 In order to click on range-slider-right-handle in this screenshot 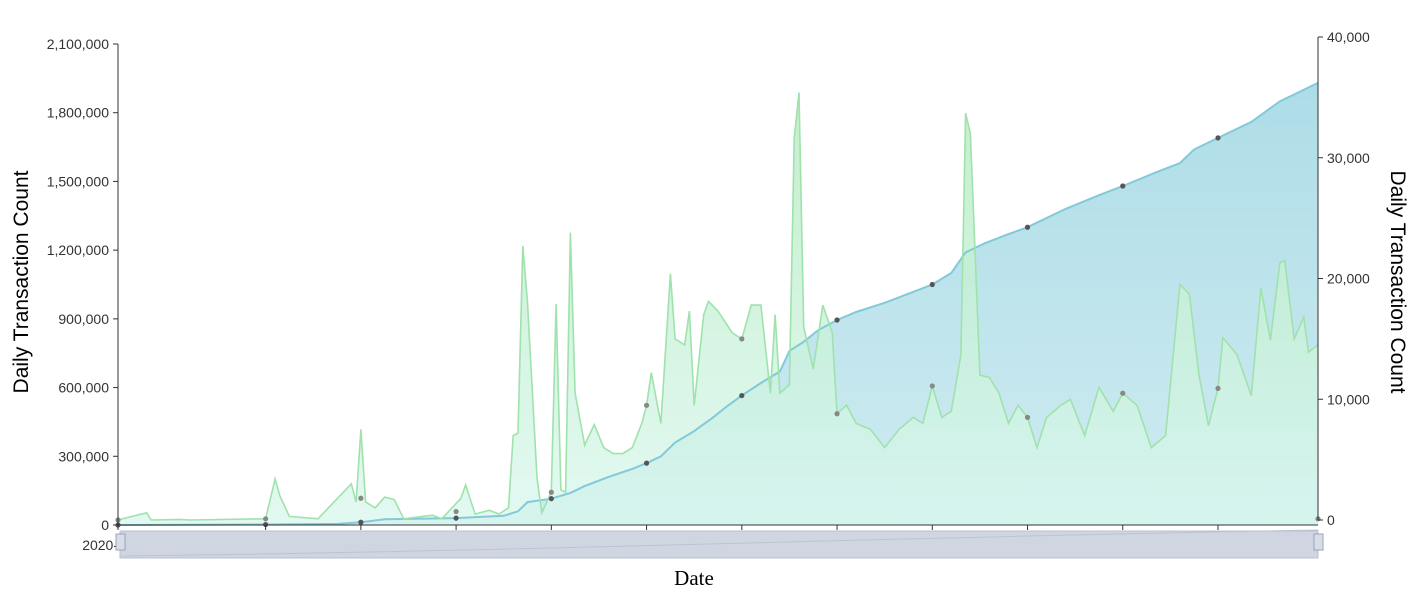, I will do `click(1318, 542)`.